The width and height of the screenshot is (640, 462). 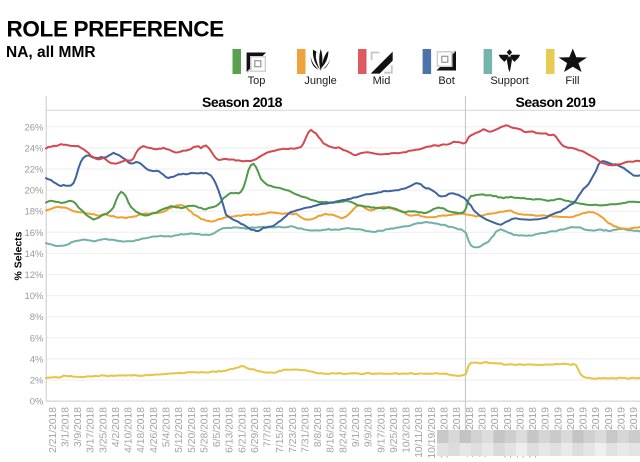 What do you see at coordinates (495, 430) in the screenshot?
I see `svg-text: 12/6/2018` at bounding box center [495, 430].